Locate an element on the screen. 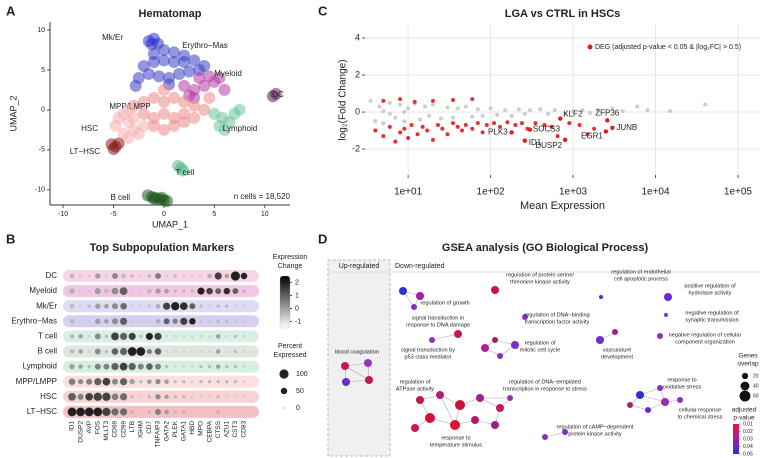  edge is located at coordinates (357, 373).